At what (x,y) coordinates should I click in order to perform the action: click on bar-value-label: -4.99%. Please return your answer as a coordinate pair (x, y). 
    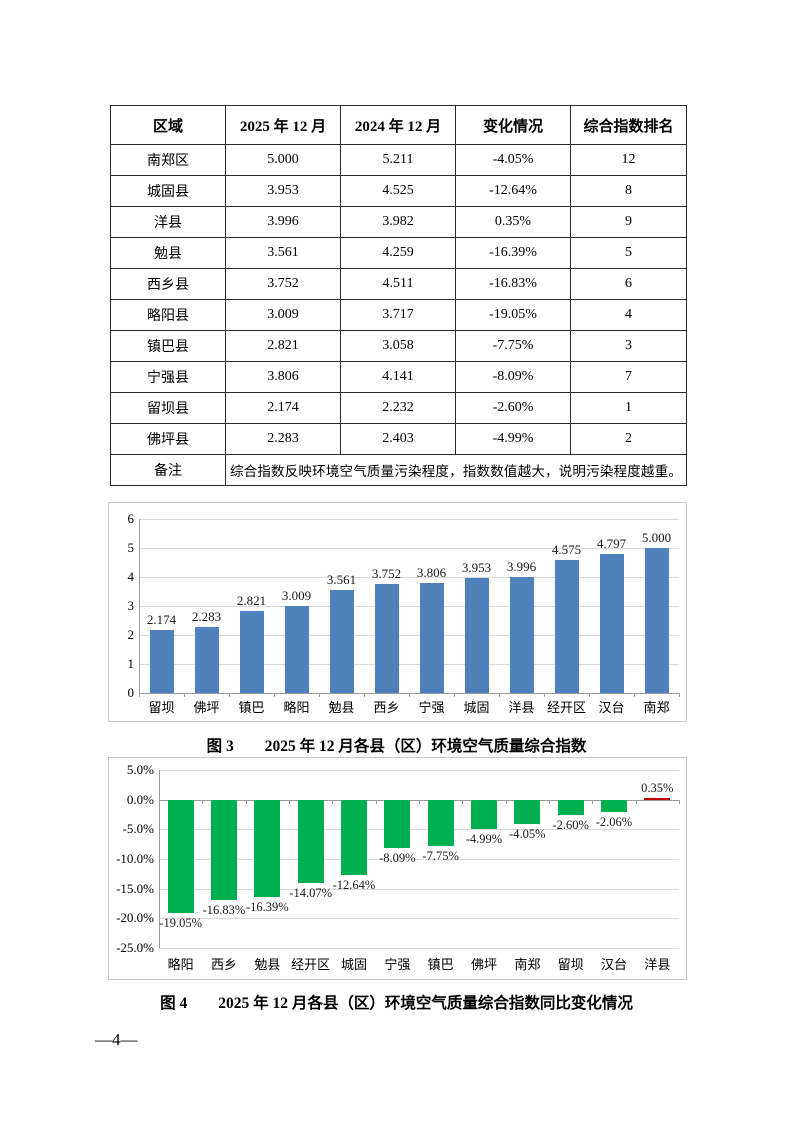
    Looking at the image, I should click on (484, 839).